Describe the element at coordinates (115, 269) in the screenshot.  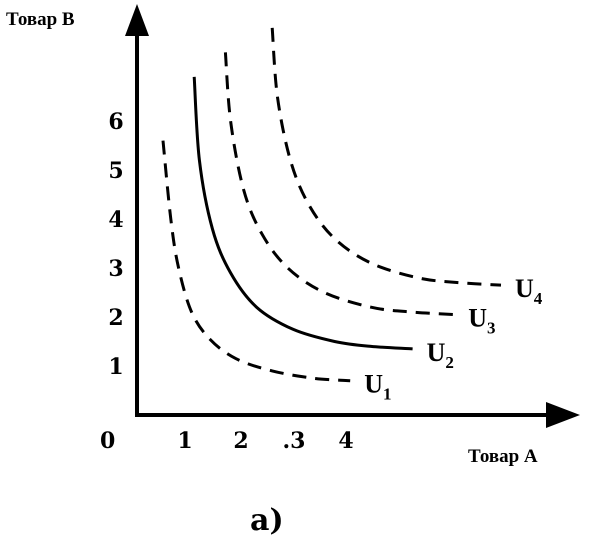
I see `y-tick-label: 3` at that location.